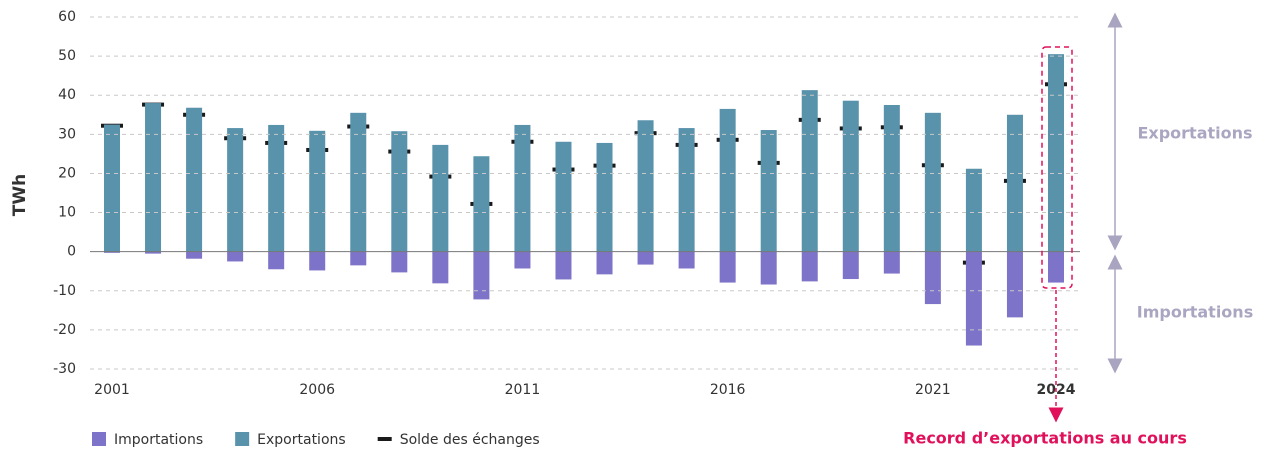 This screenshot has height=452, width=1263. Describe the element at coordinates (1045, 438) in the screenshot. I see `annotation: Record d’exportations au cours` at that location.